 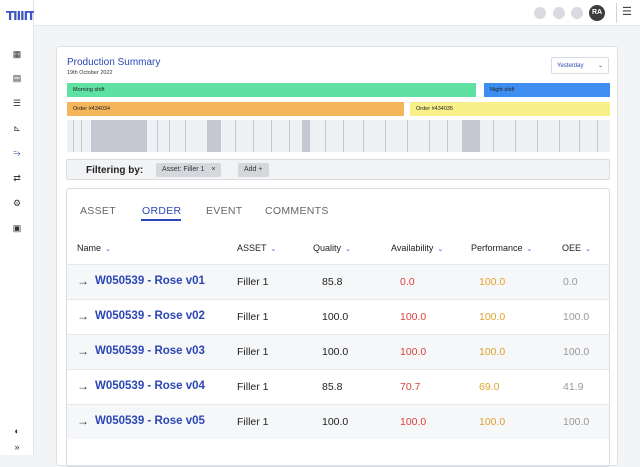 I want to click on close-icon: ×, so click(x=213, y=169).